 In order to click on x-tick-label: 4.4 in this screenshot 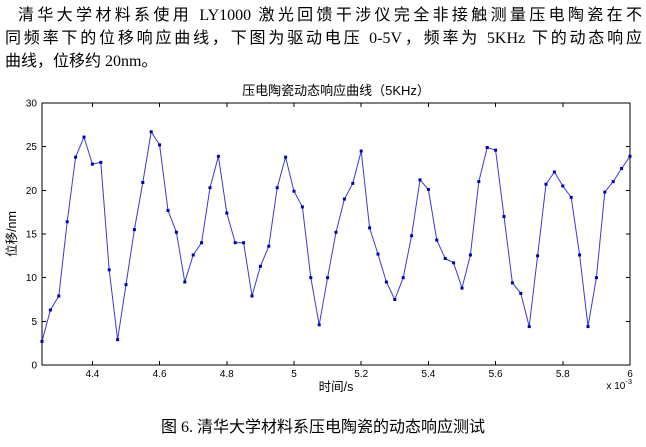, I will do `click(92, 374)`.